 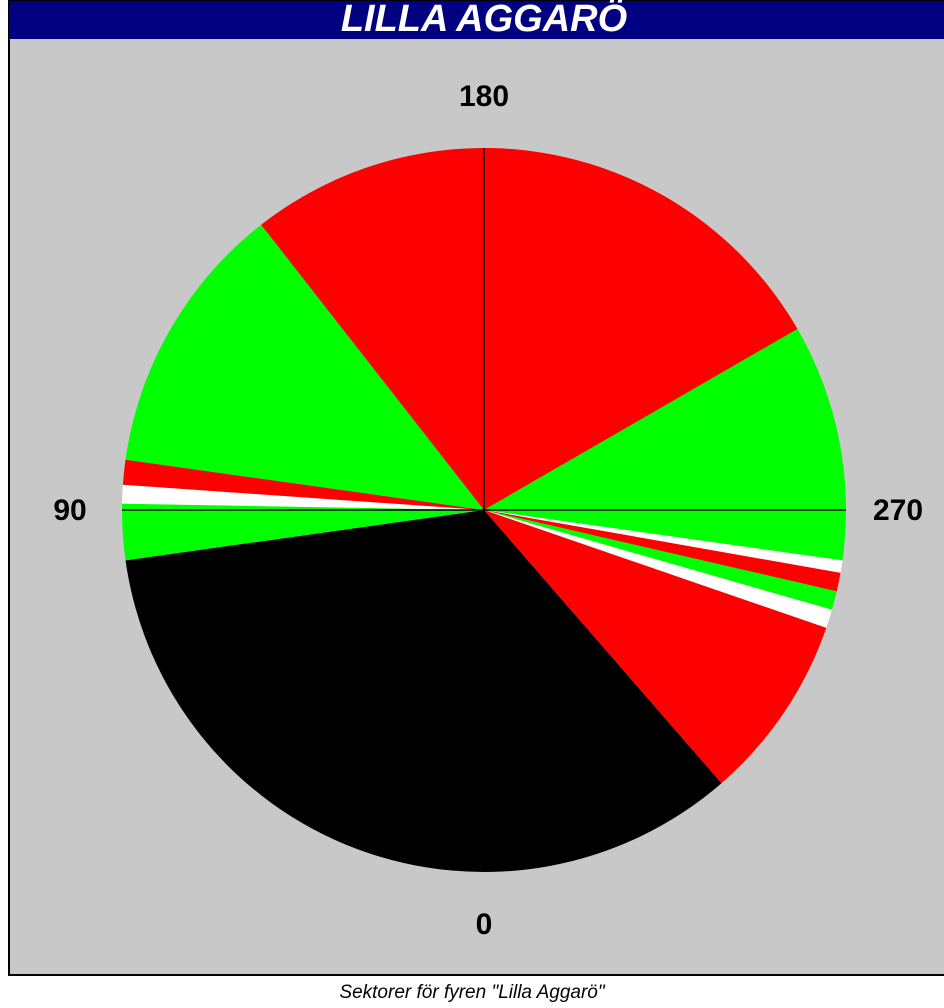 What do you see at coordinates (69, 510) in the screenshot?
I see `bearing-label: 90` at bounding box center [69, 510].